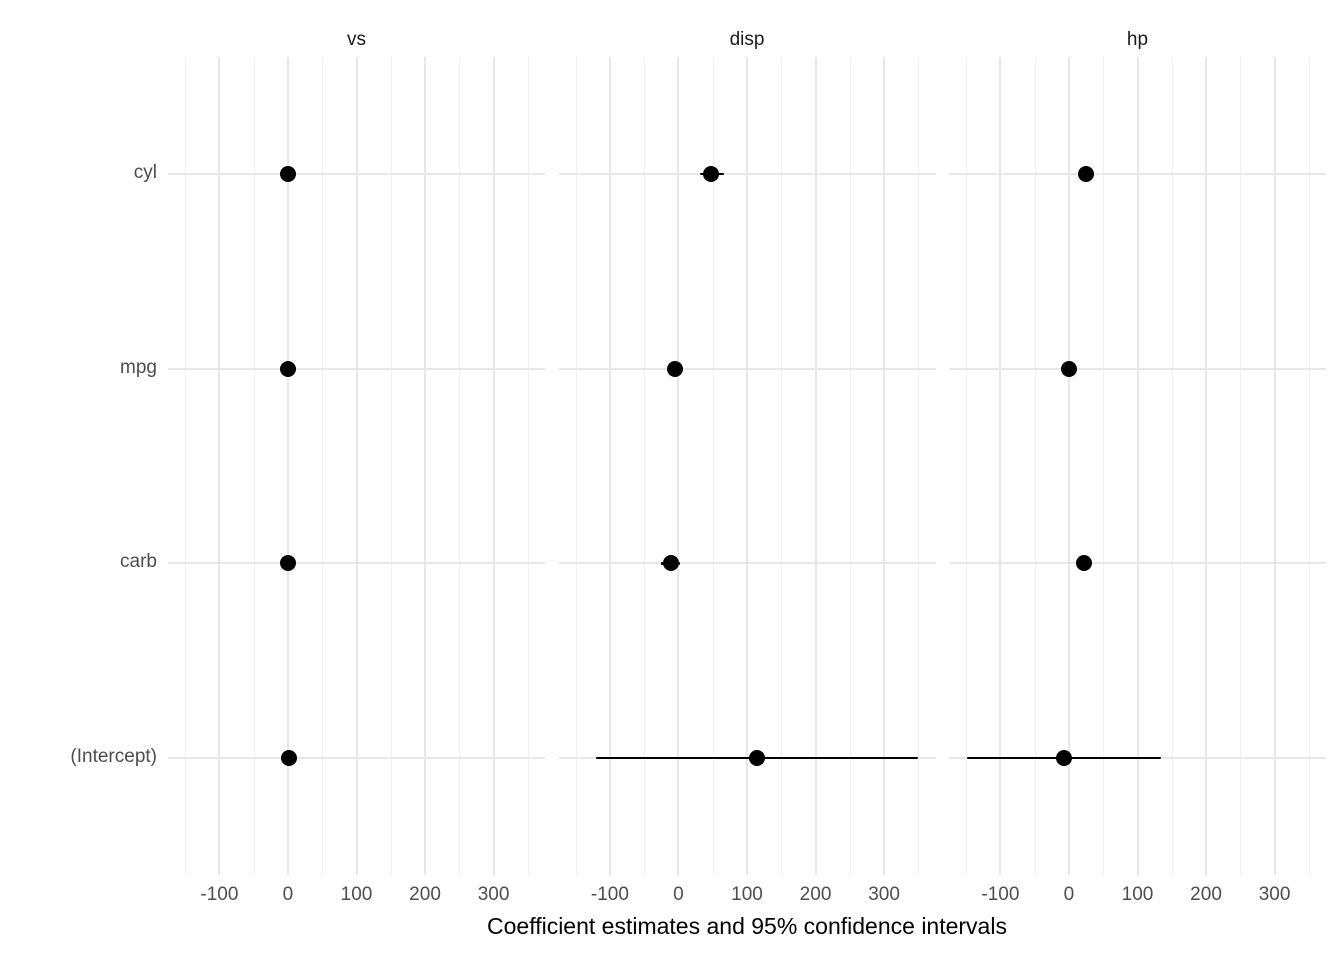 The width and height of the screenshot is (1344, 960). Describe the element at coordinates (1068, 368) in the screenshot. I see `estimate-point-hp-mpg` at that location.